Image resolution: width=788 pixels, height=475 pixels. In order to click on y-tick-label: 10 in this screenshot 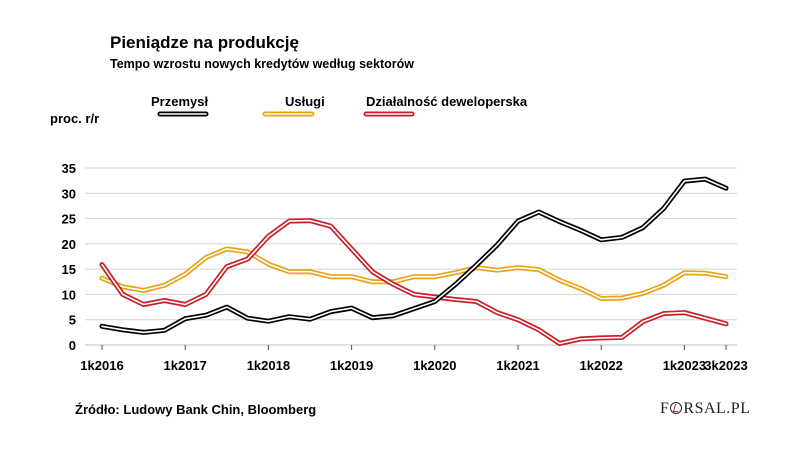, I will do `click(69, 294)`.